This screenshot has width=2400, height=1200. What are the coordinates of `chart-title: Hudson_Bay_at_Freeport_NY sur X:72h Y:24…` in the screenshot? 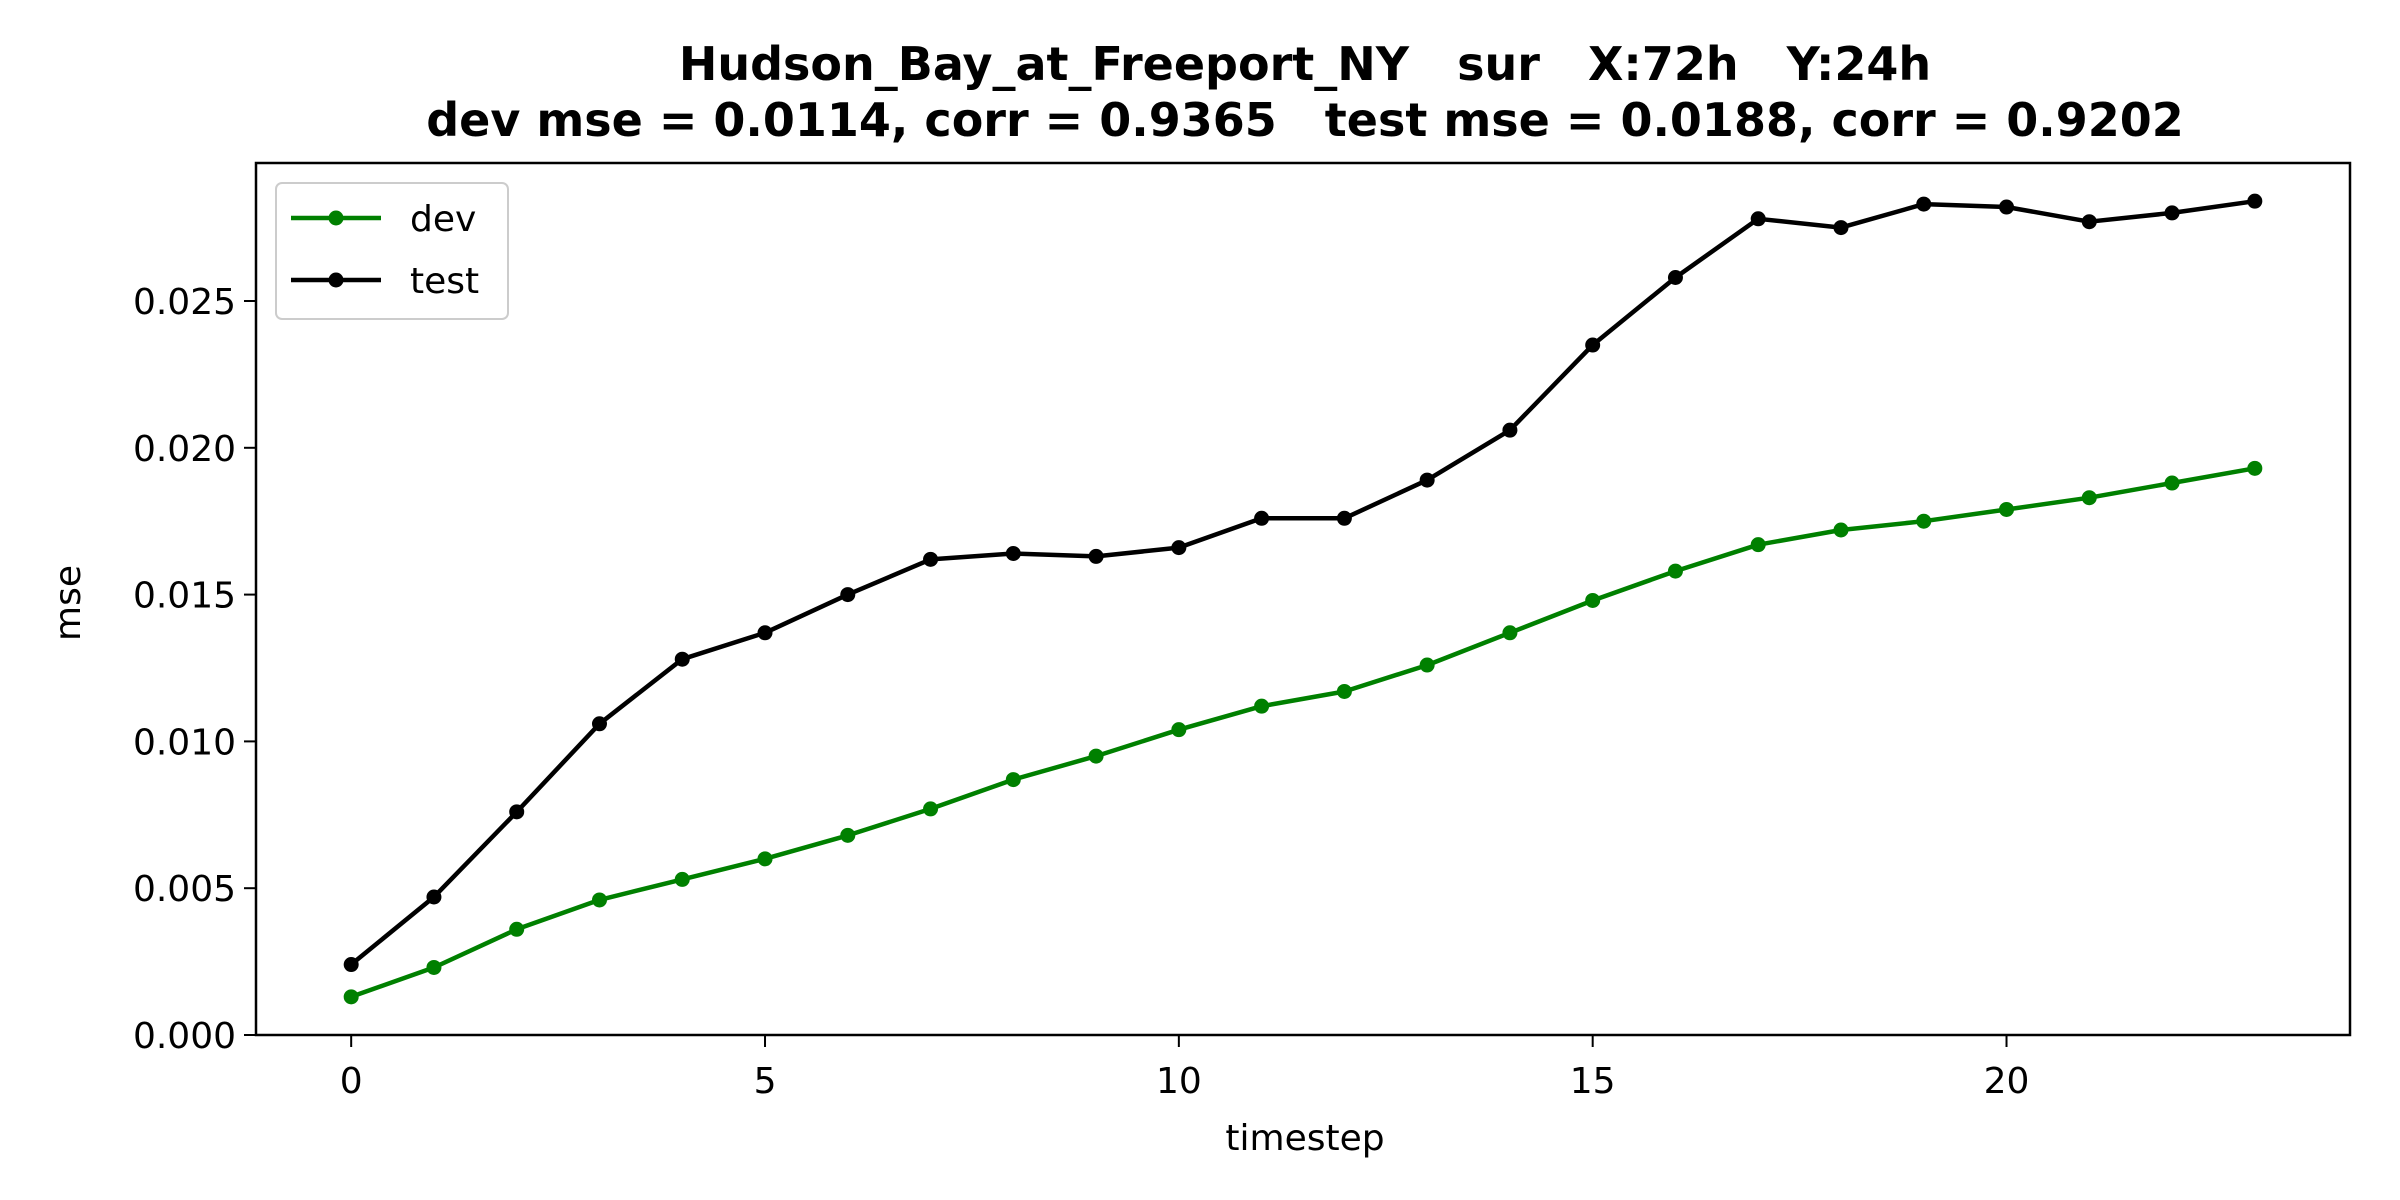 It's located at (1305, 64).